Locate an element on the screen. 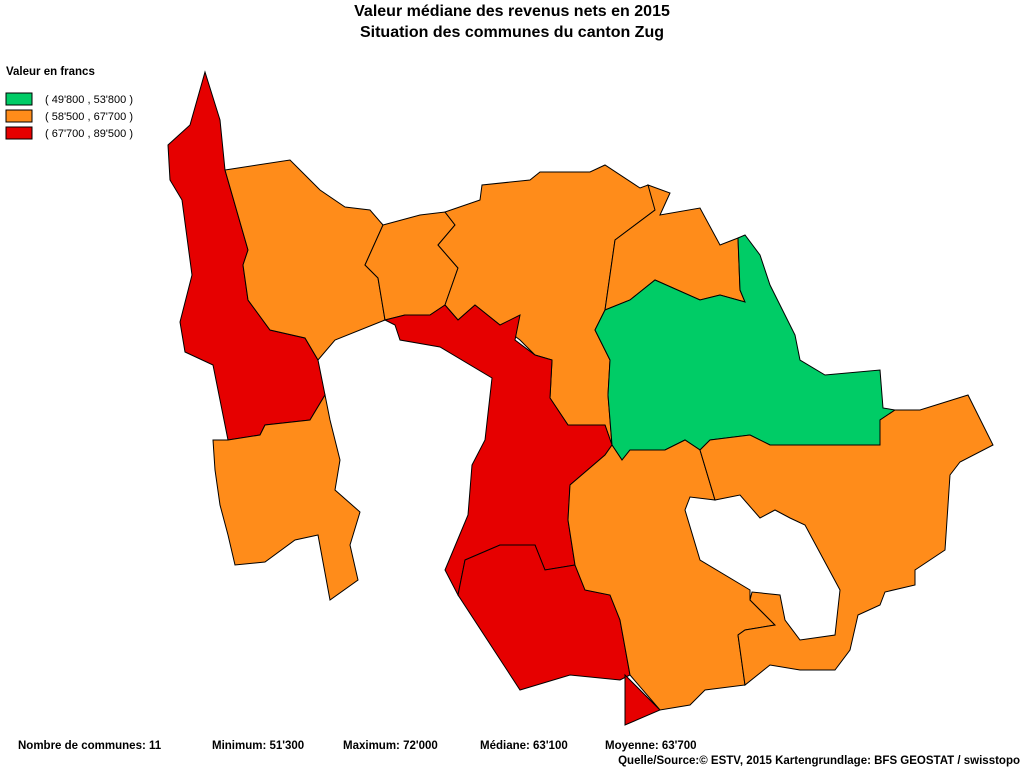 The height and width of the screenshot is (768, 1024). legend-title: Valeur en francs is located at coordinates (50, 72).